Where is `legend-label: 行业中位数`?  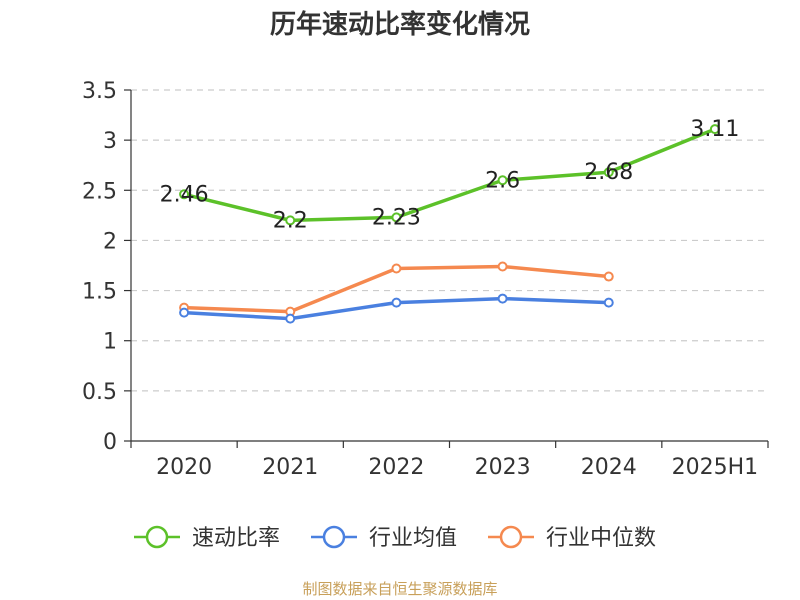 legend-label: 行业中位数 is located at coordinates (601, 538).